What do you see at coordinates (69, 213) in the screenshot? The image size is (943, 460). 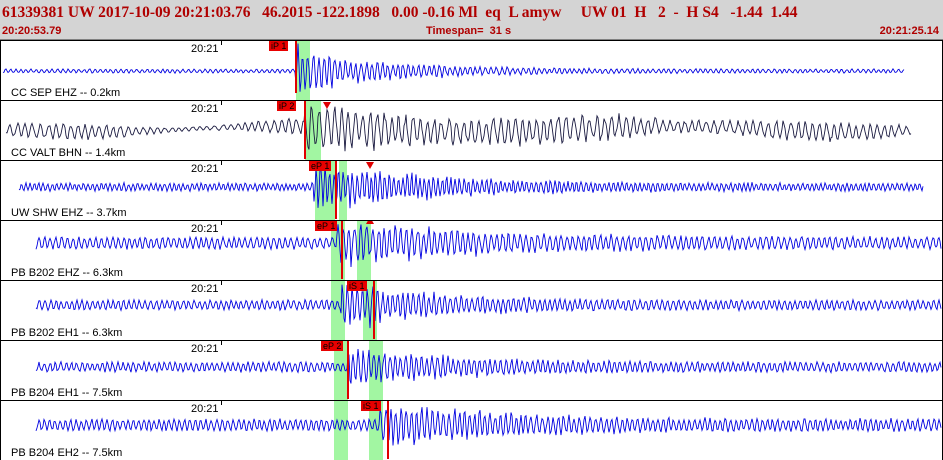 I see `station-label: UW SHW EHZ -- 3.7km` at bounding box center [69, 213].